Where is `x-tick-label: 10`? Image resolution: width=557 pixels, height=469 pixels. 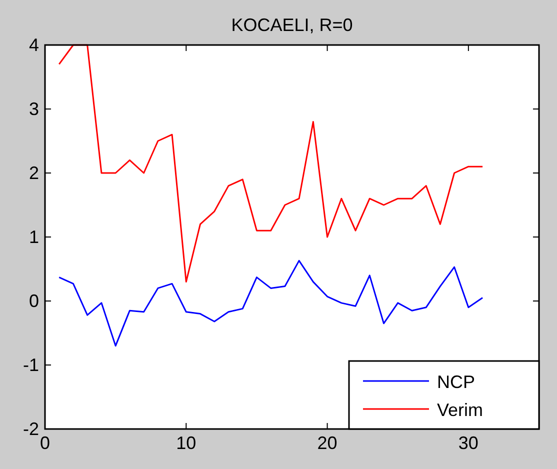 x-tick-label: 10 is located at coordinates (186, 443).